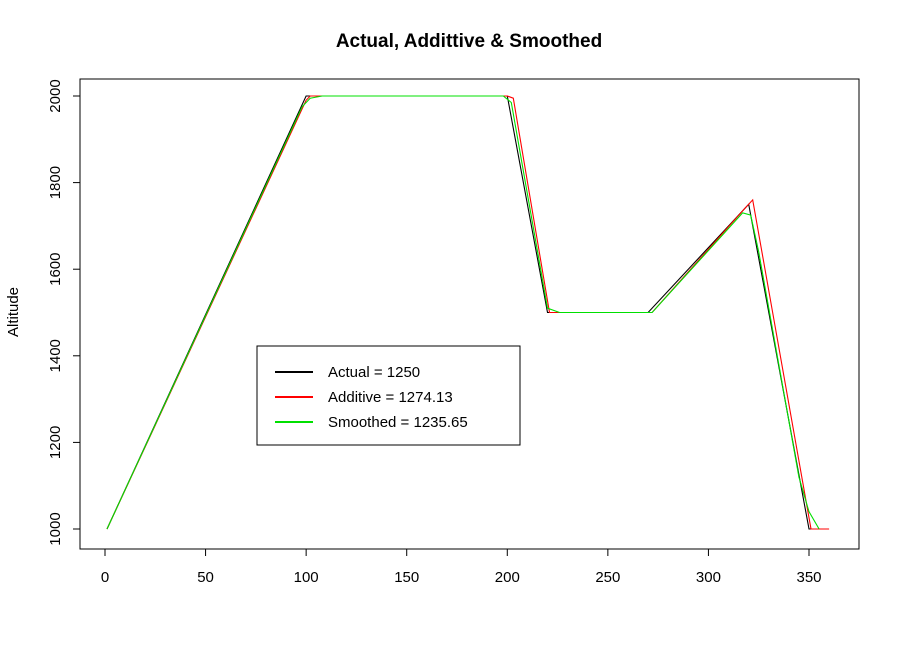 The image size is (900, 645). I want to click on x-axis: 0 50 100 150 200 250 300 350, so click(461, 567).